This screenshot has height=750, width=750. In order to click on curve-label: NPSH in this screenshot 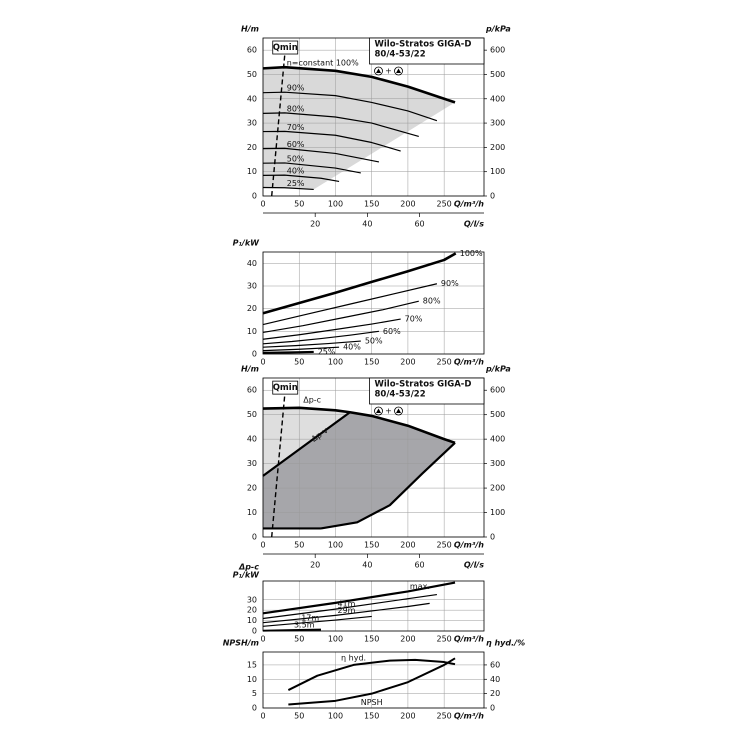, I will do `click(372, 702)`.